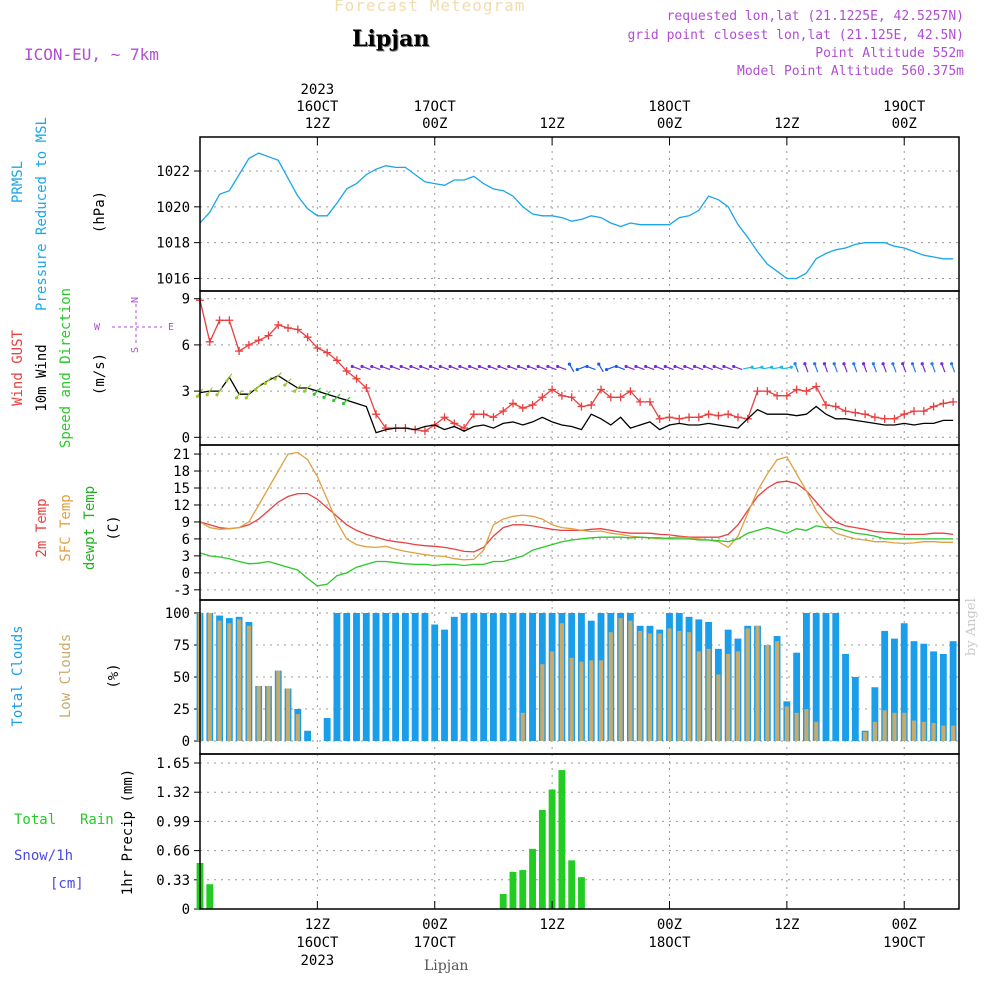 This screenshot has width=1000, height=1000. I want to click on x-bottom-label: 18OCT, so click(669, 943).